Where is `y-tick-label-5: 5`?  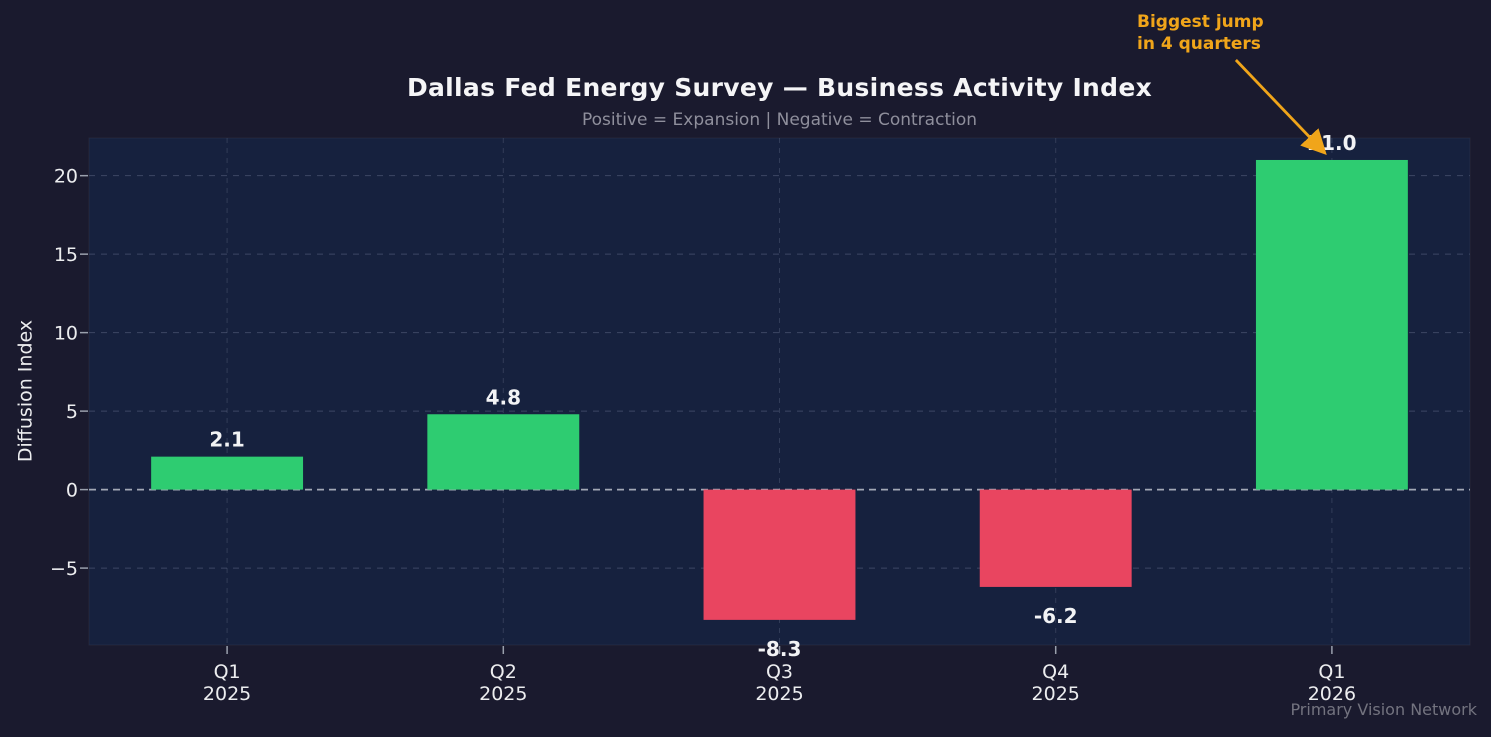 y-tick-label-5: 5 is located at coordinates (72, 412).